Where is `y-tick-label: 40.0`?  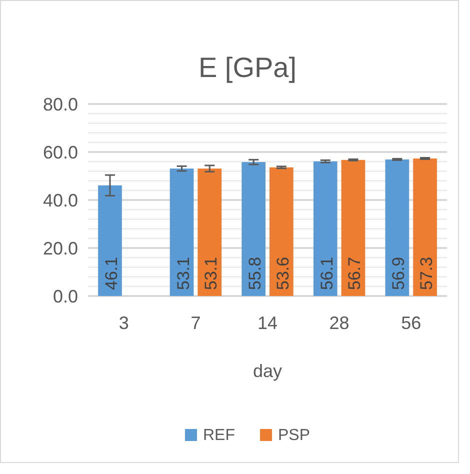
y-tick-label: 40.0 is located at coordinates (60, 200).